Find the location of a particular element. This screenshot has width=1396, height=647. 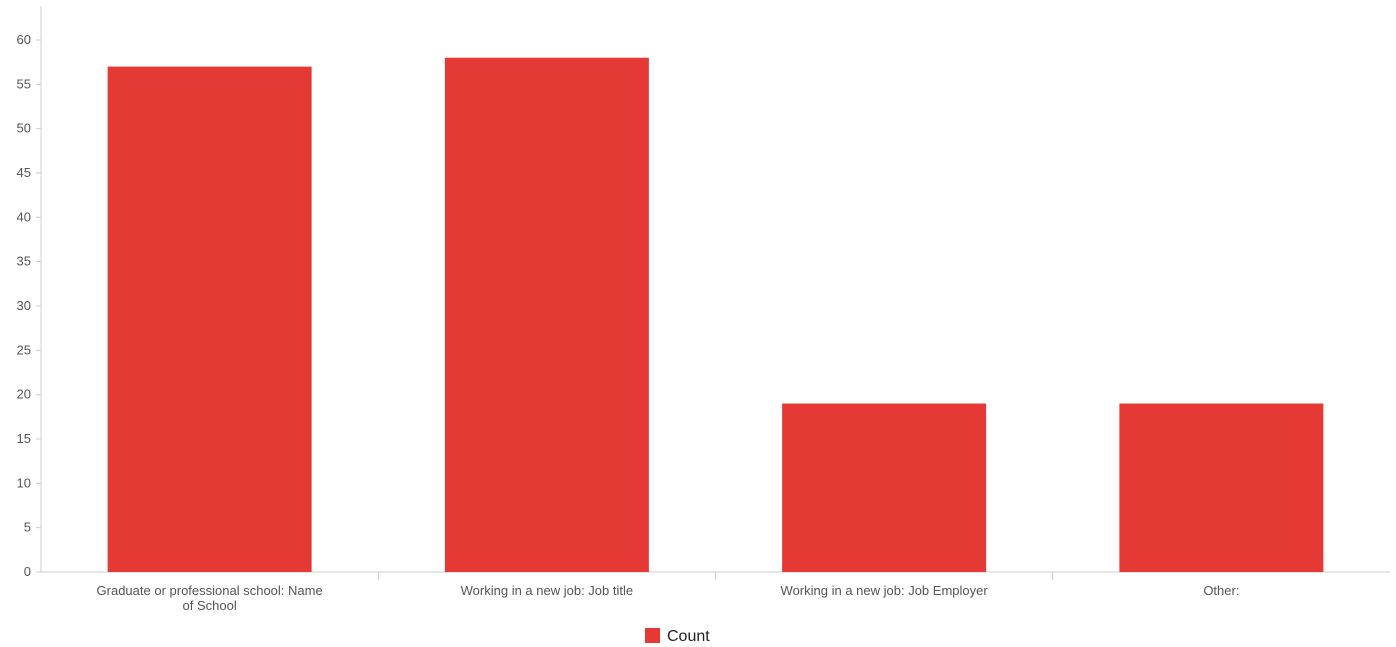

y-tick-label: 30 is located at coordinates (24, 305).